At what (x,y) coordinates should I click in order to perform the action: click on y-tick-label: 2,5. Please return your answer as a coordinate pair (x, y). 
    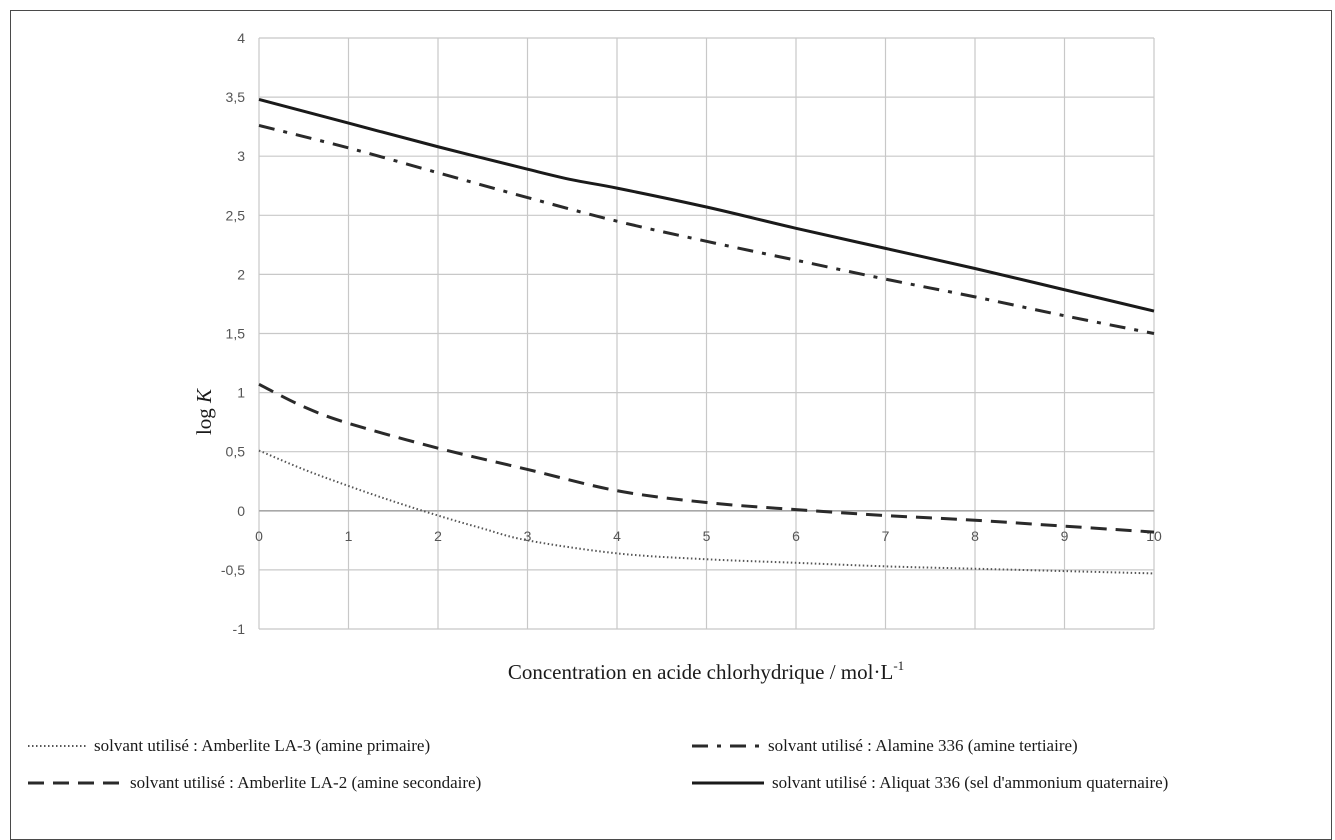
    Looking at the image, I should click on (236, 215).